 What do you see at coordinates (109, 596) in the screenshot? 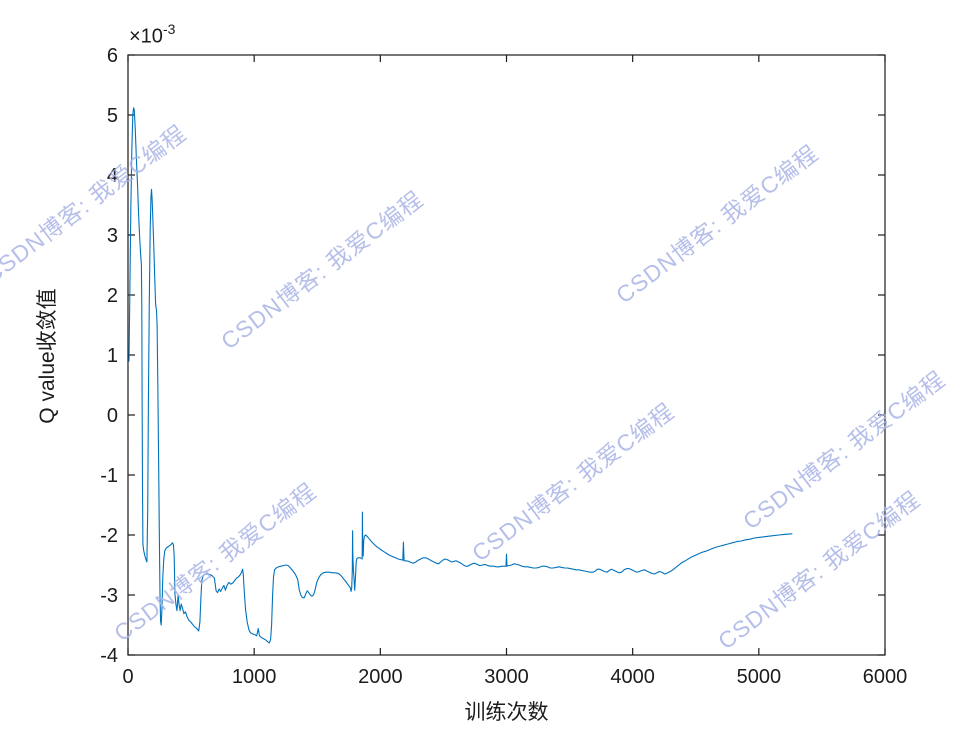
I see `y-tick-label: -3` at bounding box center [109, 596].